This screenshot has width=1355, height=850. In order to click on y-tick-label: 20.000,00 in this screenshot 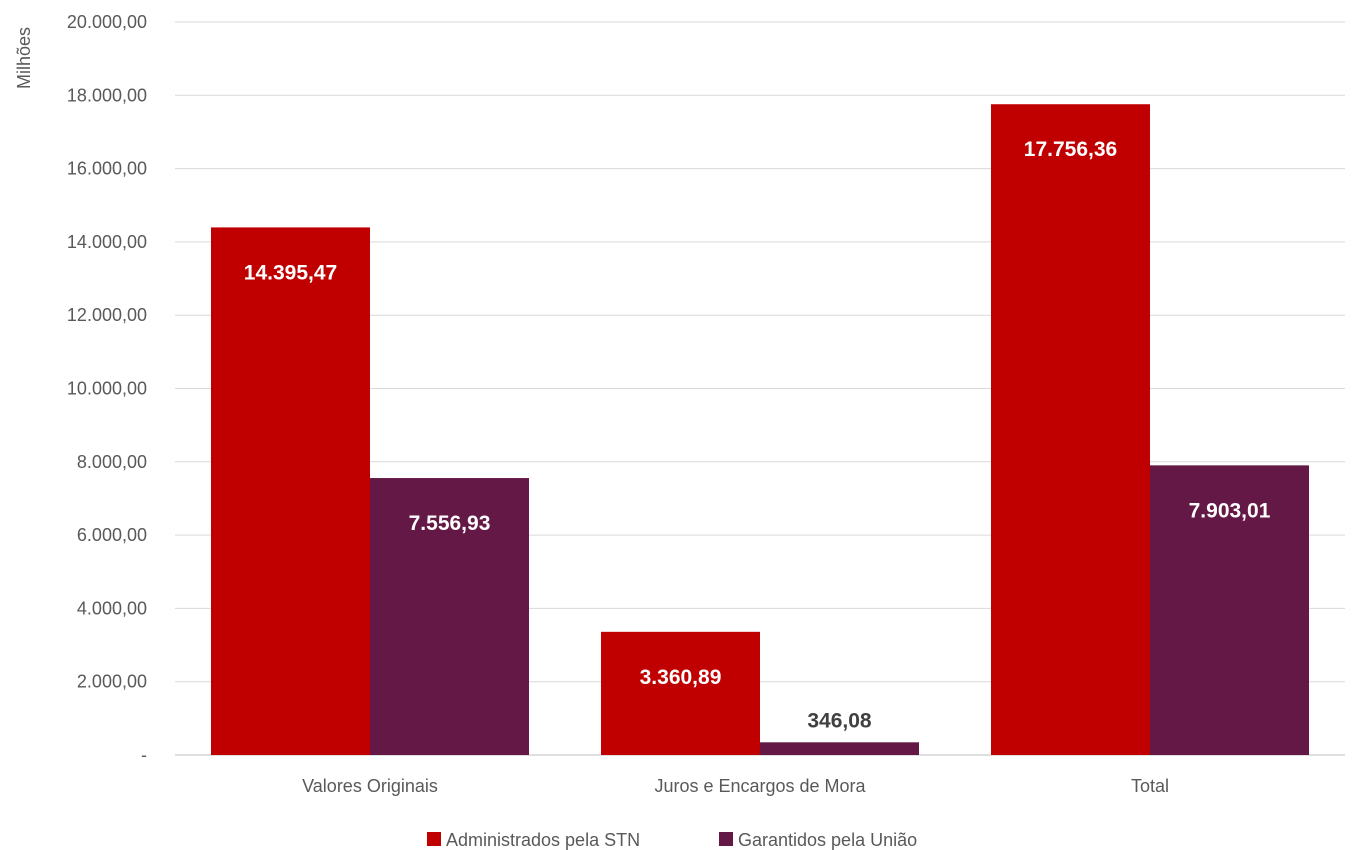, I will do `click(107, 22)`.